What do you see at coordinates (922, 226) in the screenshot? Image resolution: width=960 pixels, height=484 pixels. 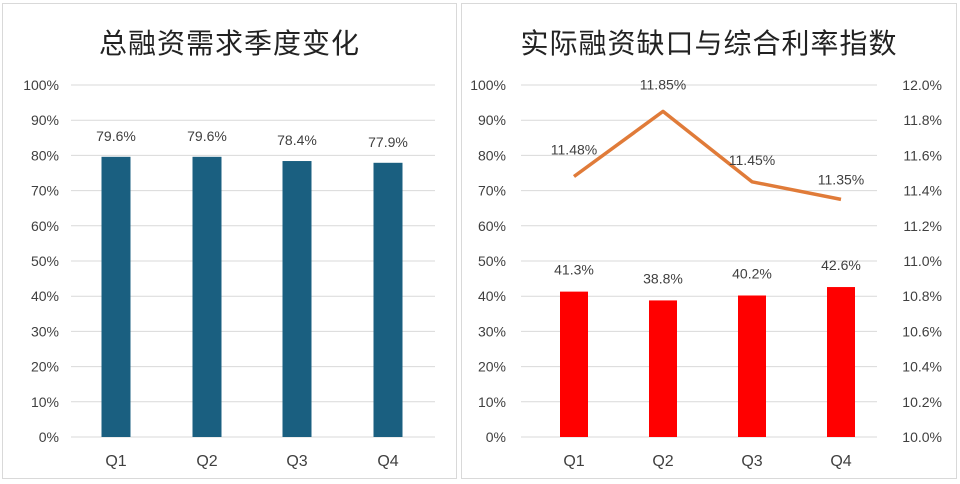 I see `y2-axis-tick: 11.2%` at bounding box center [922, 226].